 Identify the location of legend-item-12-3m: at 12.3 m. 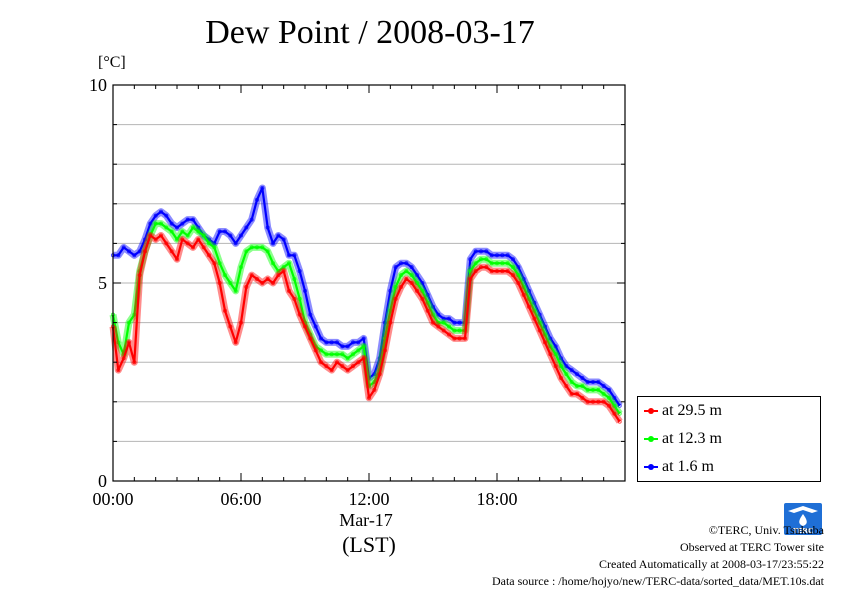
(683, 439).